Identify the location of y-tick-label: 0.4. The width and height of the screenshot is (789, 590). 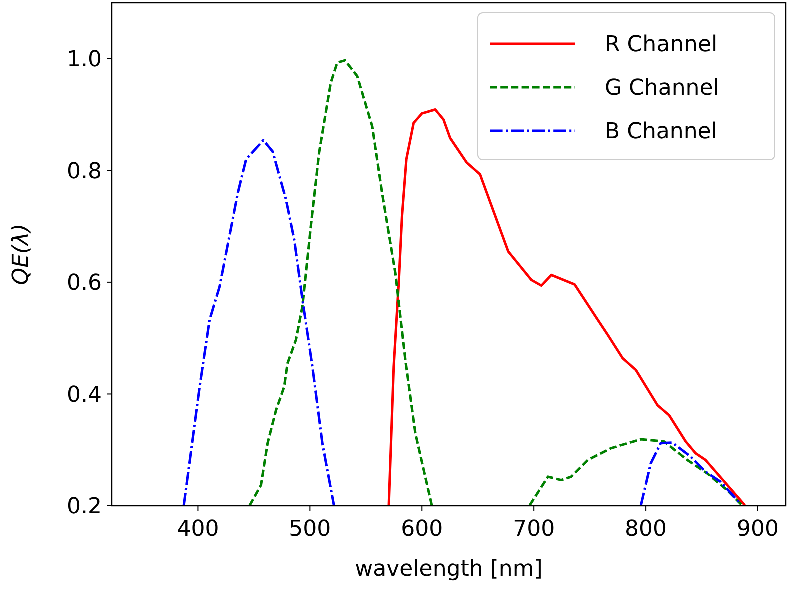
(84, 395).